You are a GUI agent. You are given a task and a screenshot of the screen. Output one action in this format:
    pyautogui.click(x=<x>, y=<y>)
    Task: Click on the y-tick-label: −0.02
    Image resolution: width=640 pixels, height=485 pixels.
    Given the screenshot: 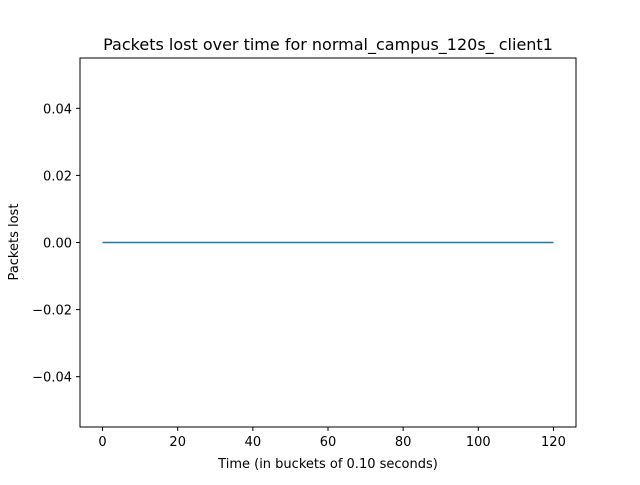 What is the action you would take?
    pyautogui.click(x=52, y=311)
    